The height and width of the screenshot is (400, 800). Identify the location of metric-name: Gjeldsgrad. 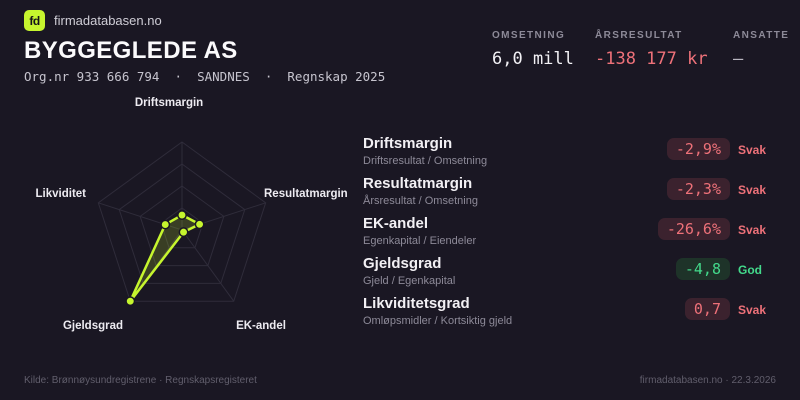
(402, 263).